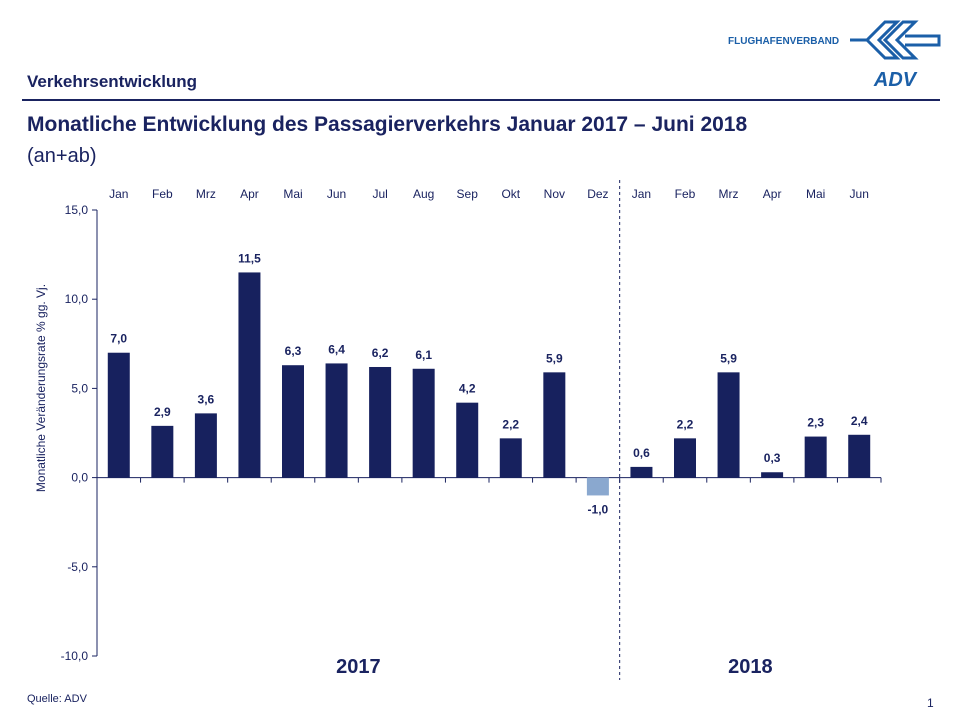  What do you see at coordinates (423, 355) in the screenshot?
I see `data-label: 6,1` at bounding box center [423, 355].